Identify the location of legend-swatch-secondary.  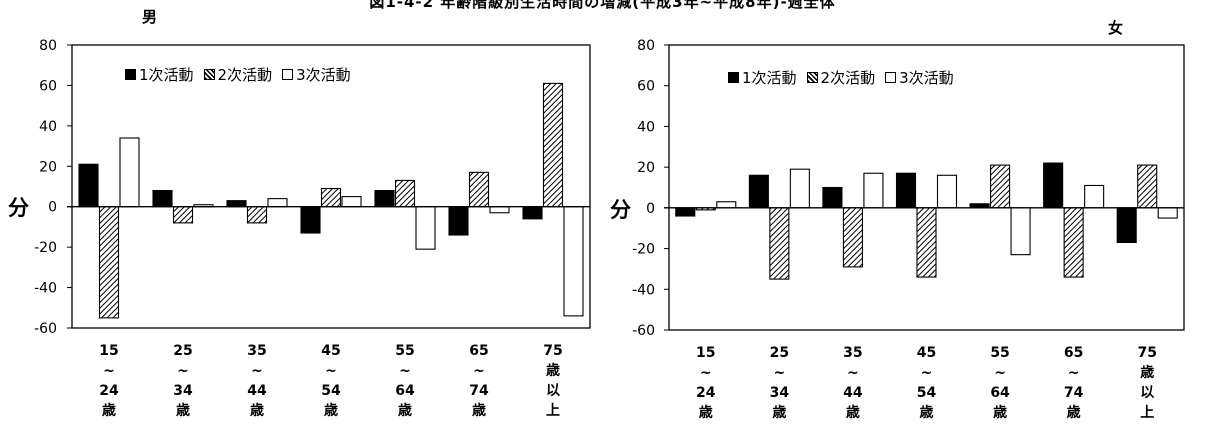
(812, 77).